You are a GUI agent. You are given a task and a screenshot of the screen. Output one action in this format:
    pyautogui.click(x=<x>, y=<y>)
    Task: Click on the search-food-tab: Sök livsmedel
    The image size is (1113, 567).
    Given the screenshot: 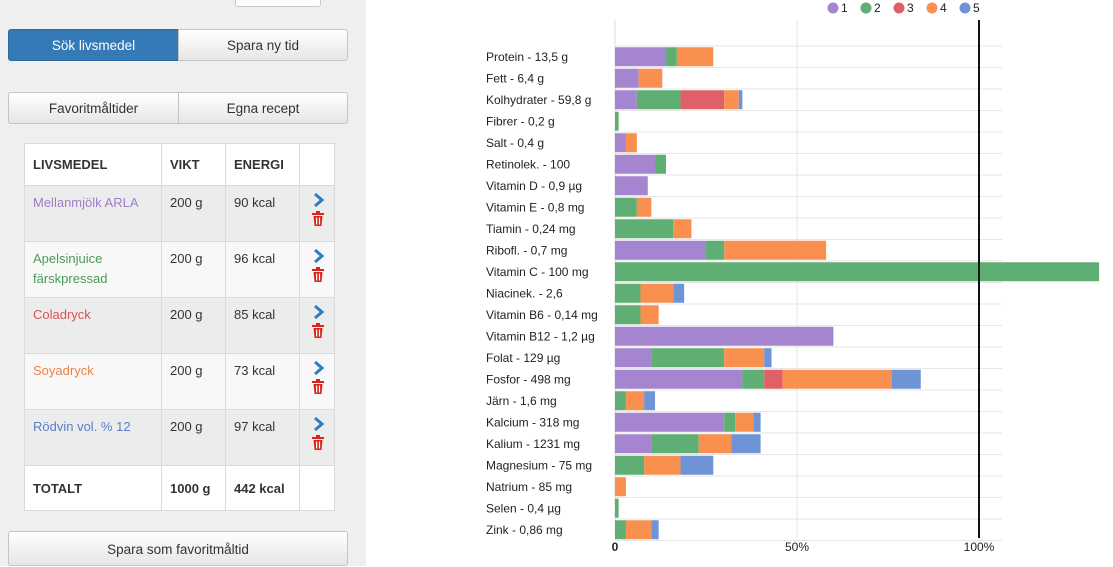 What is the action you would take?
    pyautogui.click(x=93, y=45)
    